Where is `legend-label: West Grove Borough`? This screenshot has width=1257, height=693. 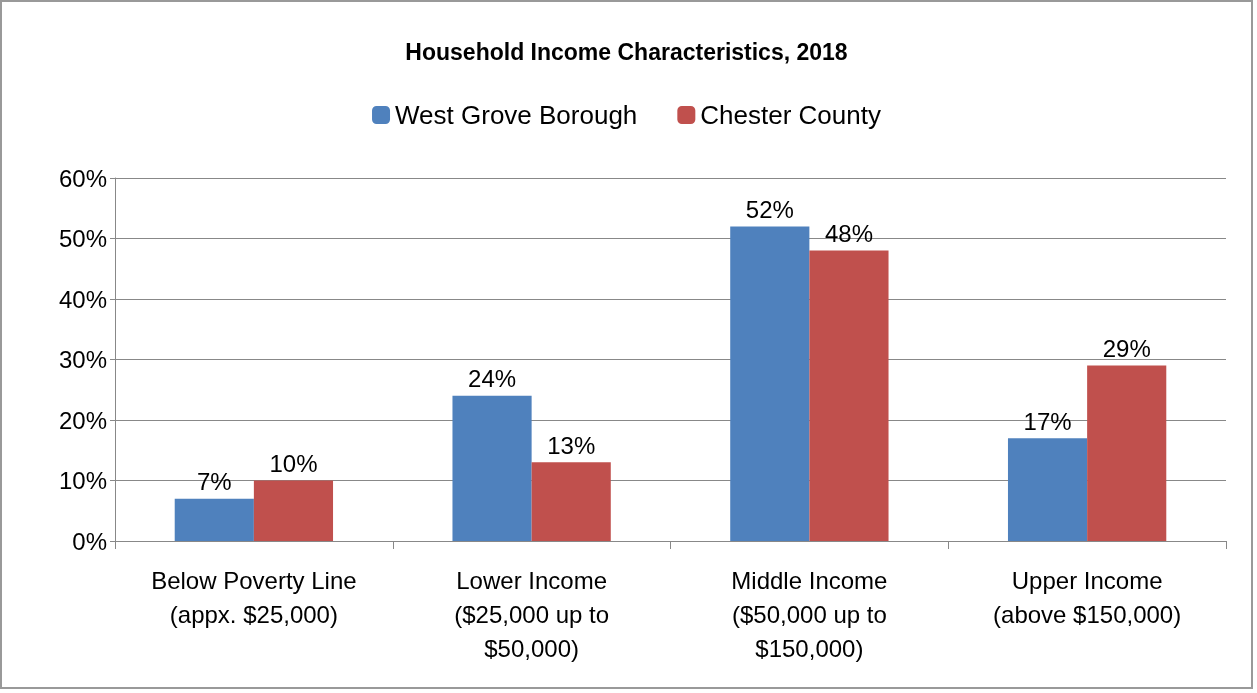
legend-label: West Grove Borough is located at coordinates (516, 115).